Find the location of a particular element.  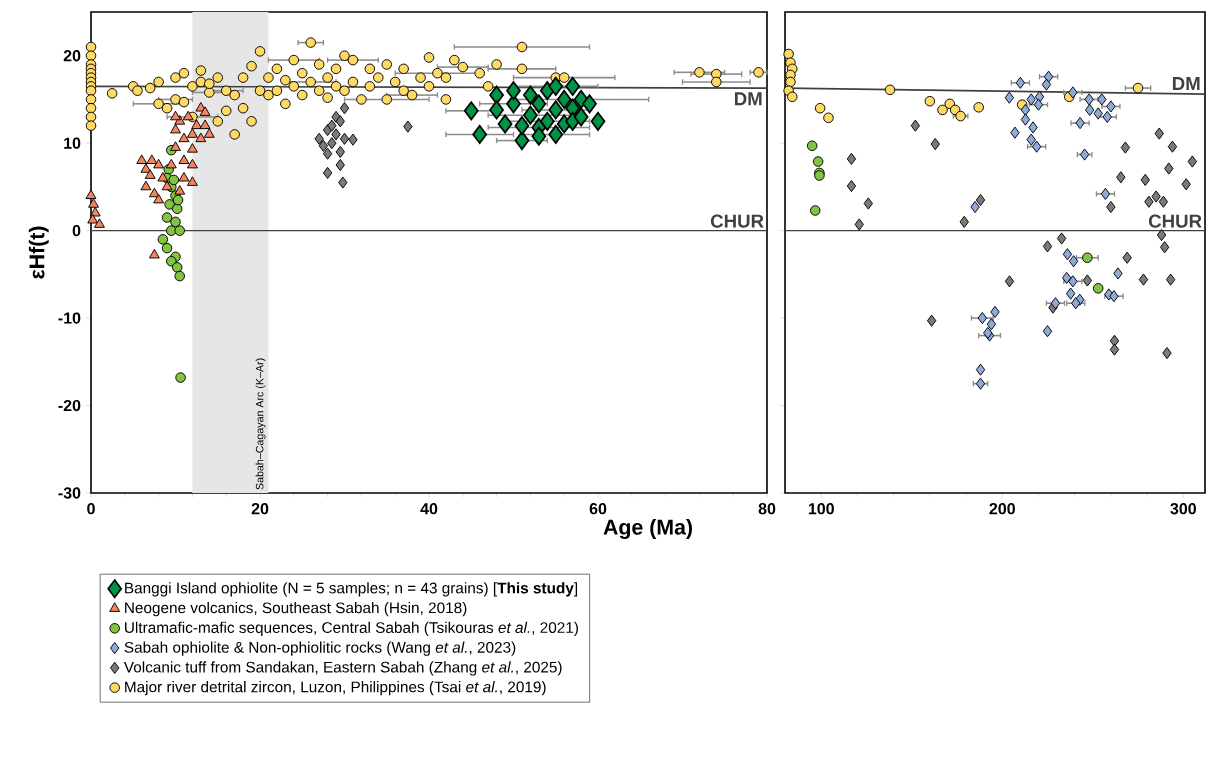

x-tick-label: 40 is located at coordinates (429, 509).